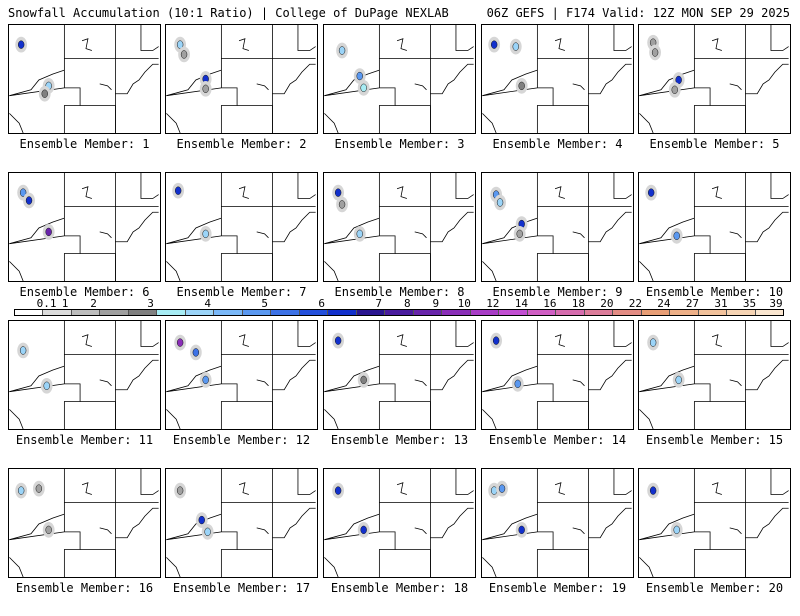 This screenshot has height=616, width=800. Describe the element at coordinates (264, 303) in the screenshot. I see `colorbar-tick-label: 5` at that location.